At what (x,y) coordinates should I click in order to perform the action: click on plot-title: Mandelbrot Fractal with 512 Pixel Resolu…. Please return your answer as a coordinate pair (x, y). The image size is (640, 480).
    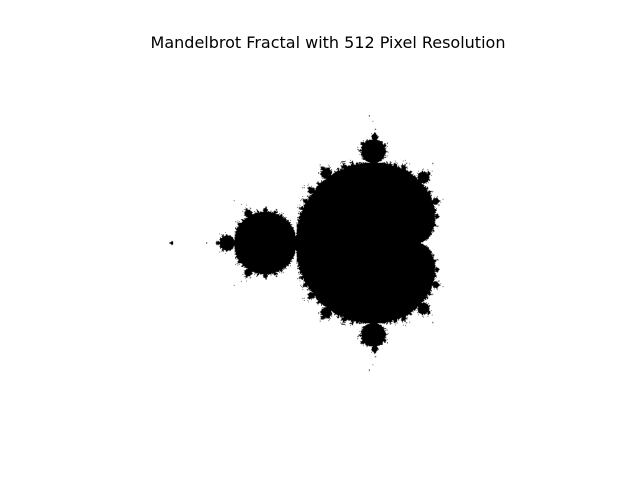
    Looking at the image, I should click on (328, 42).